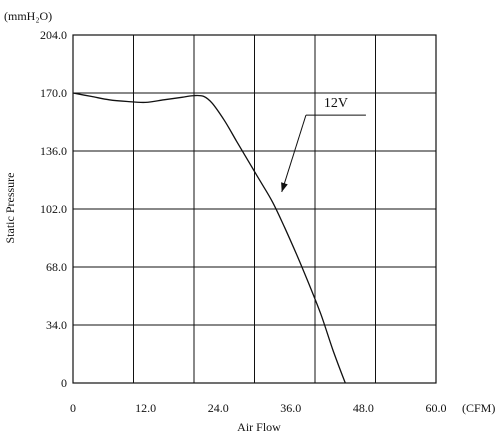  What do you see at coordinates (478, 408) in the screenshot?
I see `x-unit-label: (CFM)` at bounding box center [478, 408].